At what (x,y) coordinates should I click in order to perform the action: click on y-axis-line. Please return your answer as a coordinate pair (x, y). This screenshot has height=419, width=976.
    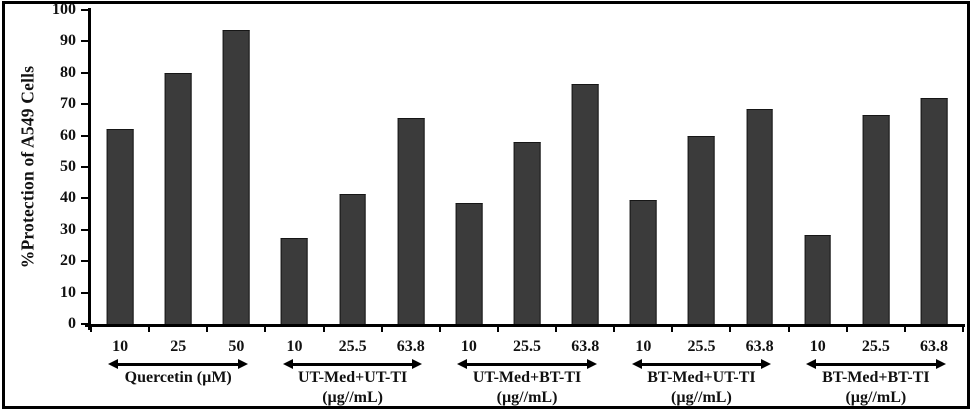
    Looking at the image, I should click on (89, 169).